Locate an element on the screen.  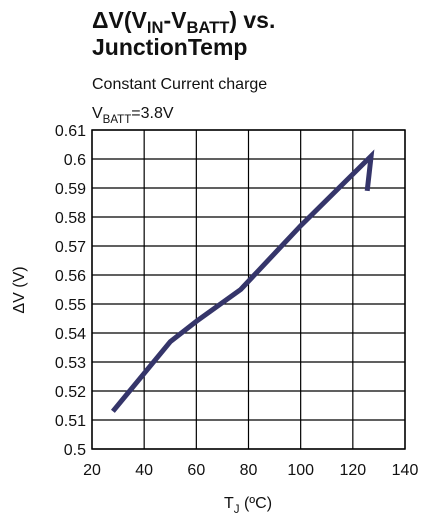
text-part: =3.8V is located at coordinates (152, 113).